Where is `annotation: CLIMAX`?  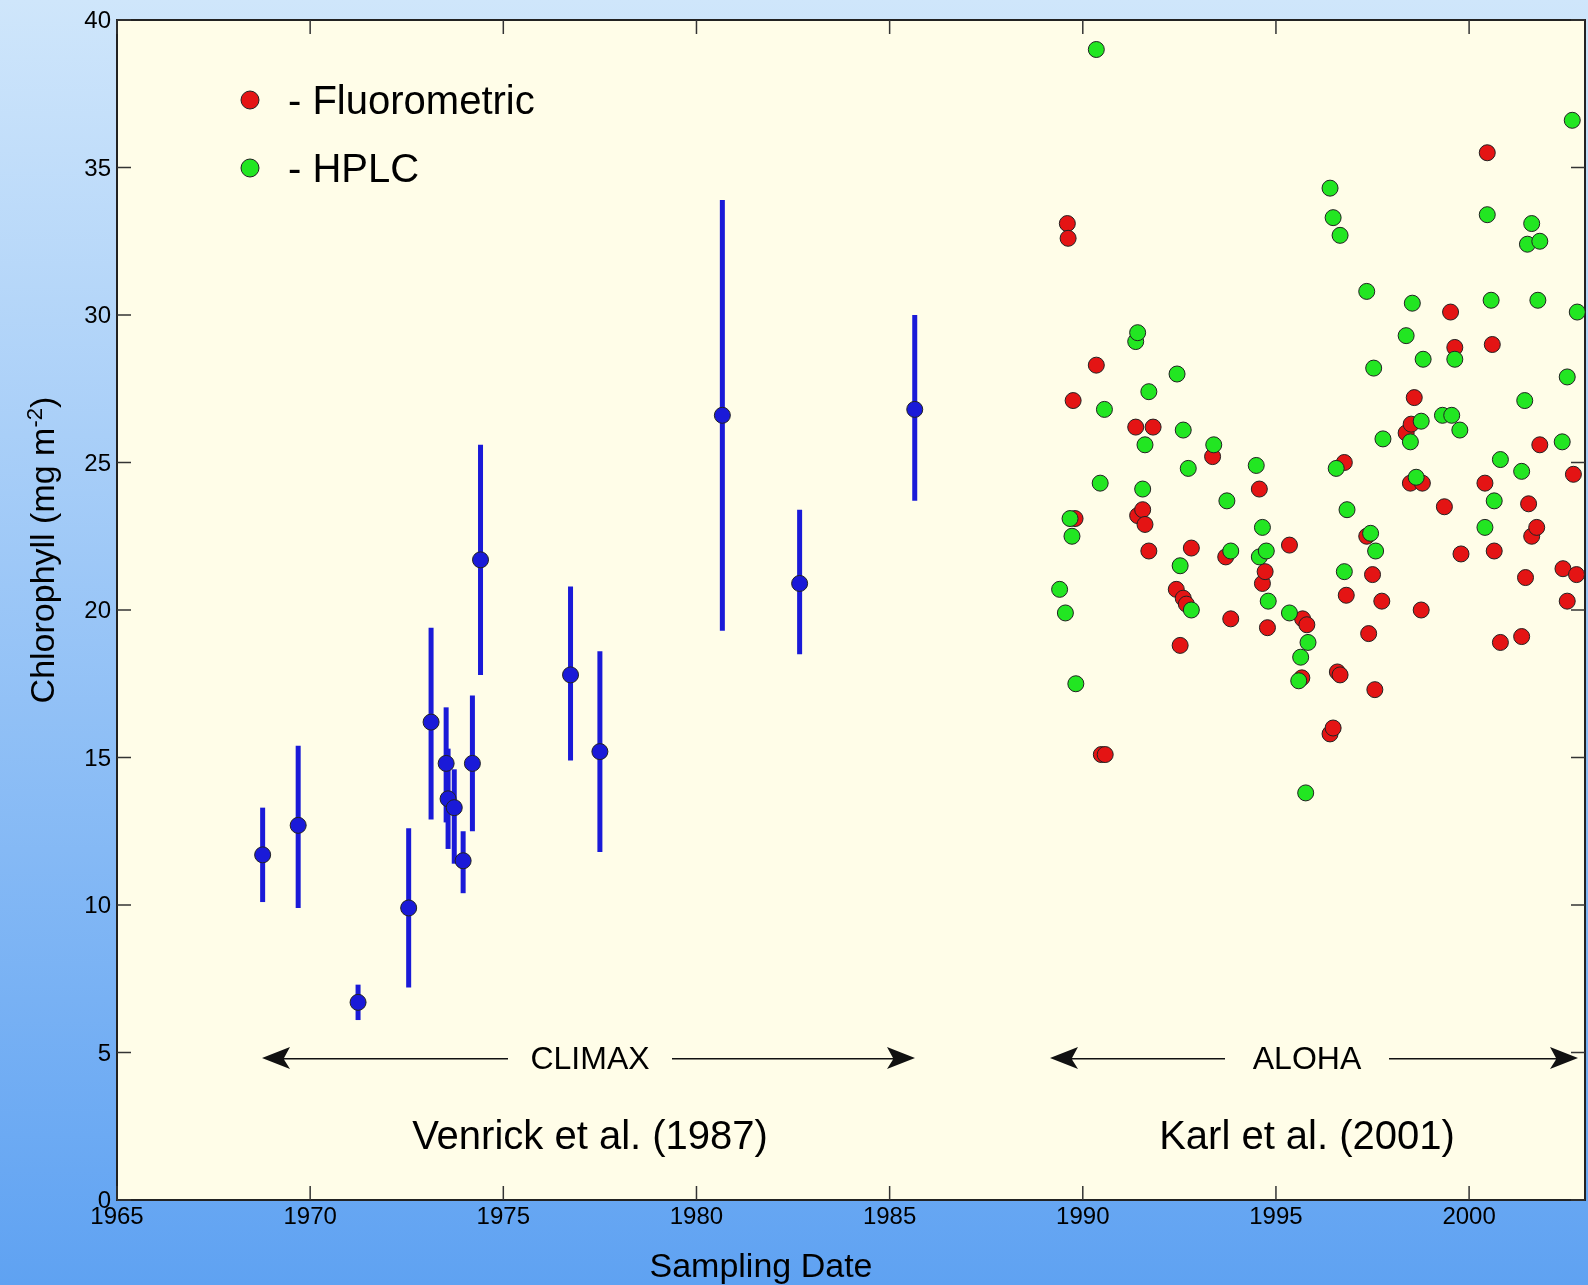
annotation: CLIMAX is located at coordinates (590, 1058).